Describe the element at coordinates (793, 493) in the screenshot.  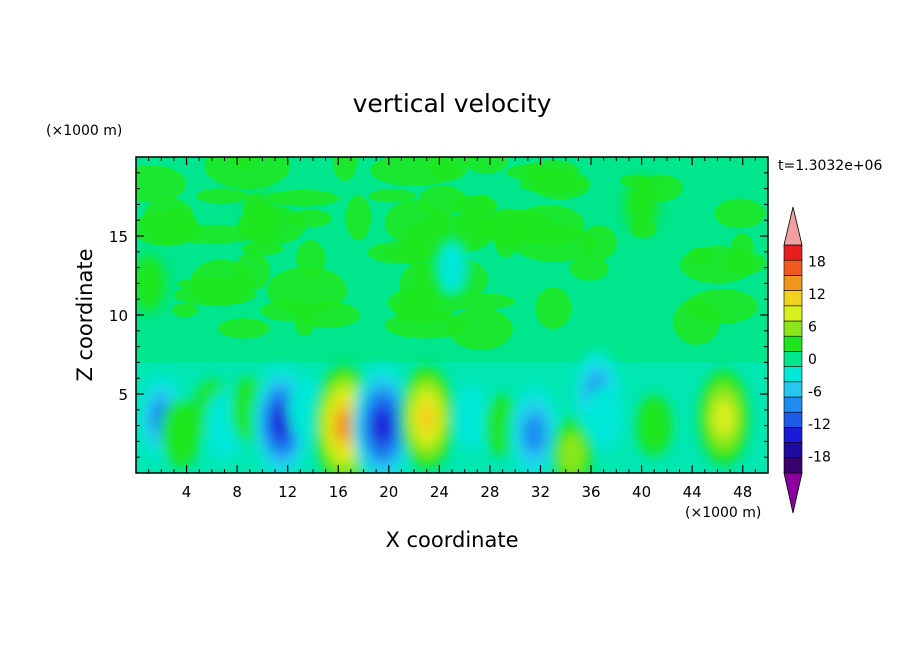
I see `colorbar-under-arrow` at that location.